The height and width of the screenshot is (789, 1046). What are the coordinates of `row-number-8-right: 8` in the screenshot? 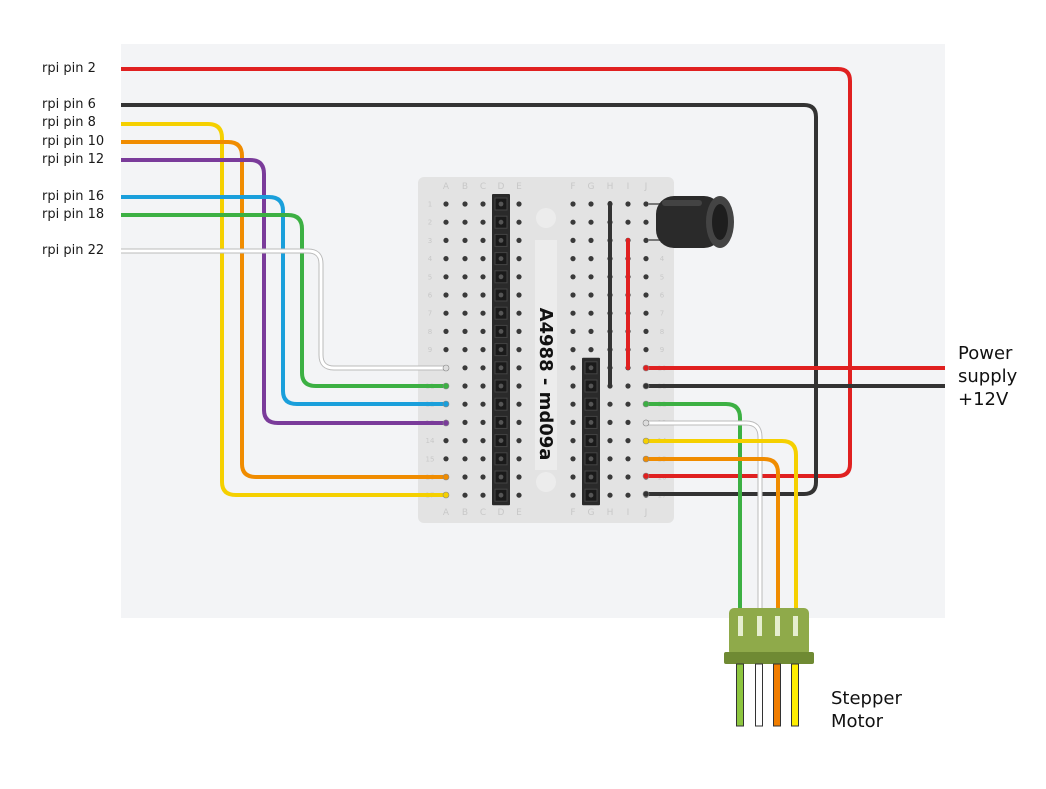 It's located at (662, 332).